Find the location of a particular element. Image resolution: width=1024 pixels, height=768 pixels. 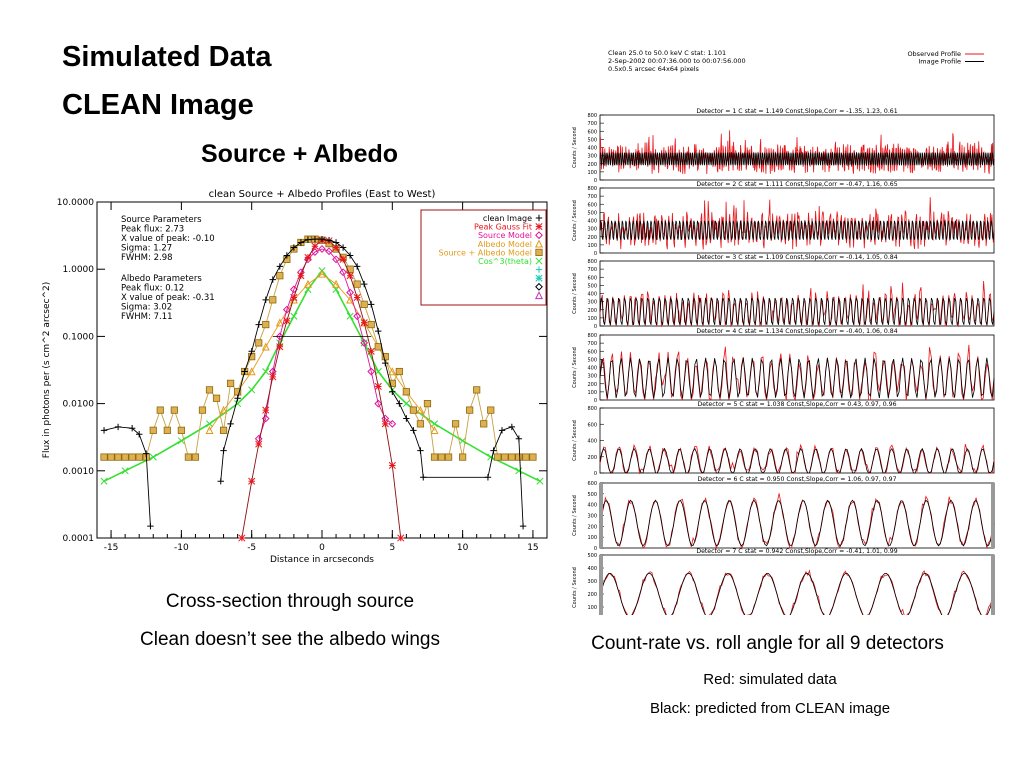

x-tick-label: -15 is located at coordinates (111, 548).